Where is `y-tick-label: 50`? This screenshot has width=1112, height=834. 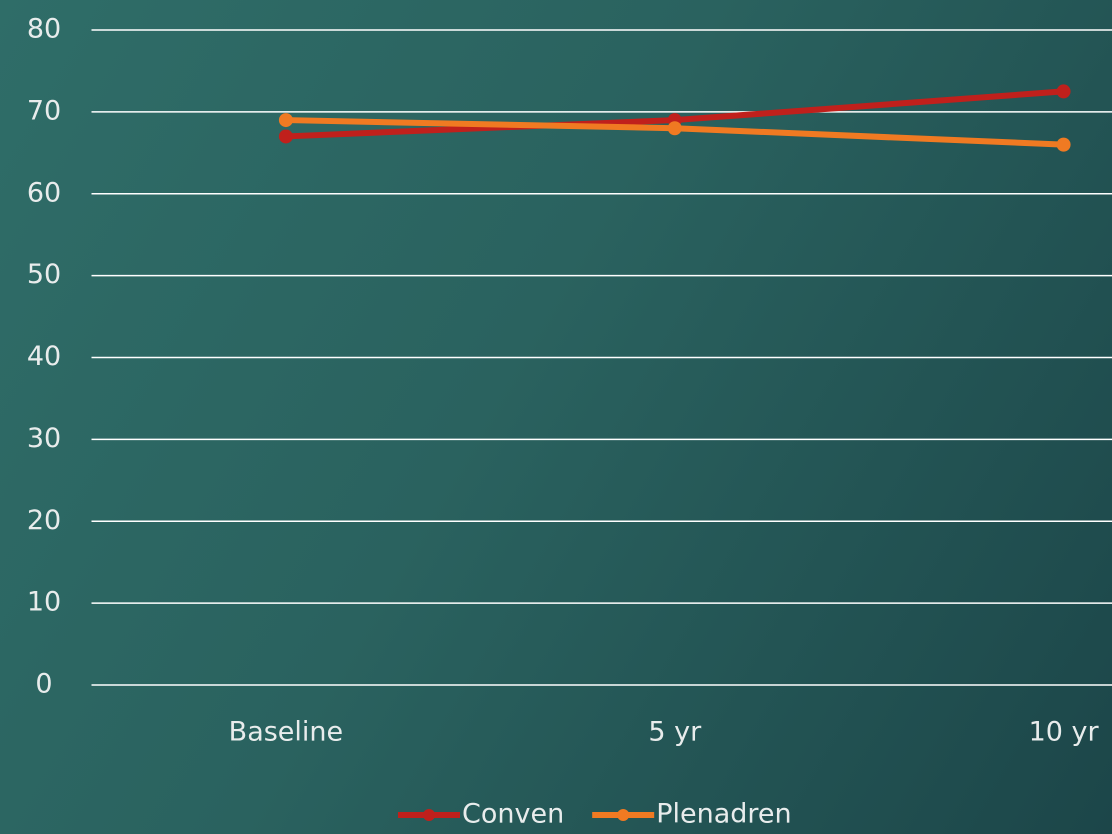
y-tick-label: 50 is located at coordinates (44, 274).